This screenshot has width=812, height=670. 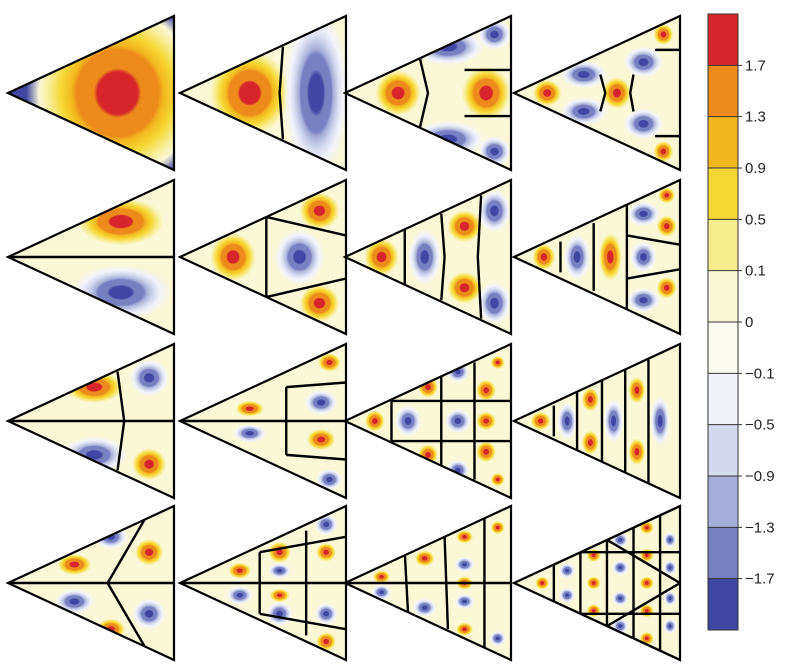 What do you see at coordinates (755, 271) in the screenshot?
I see `colorbar-tick-label: 0.1` at bounding box center [755, 271].